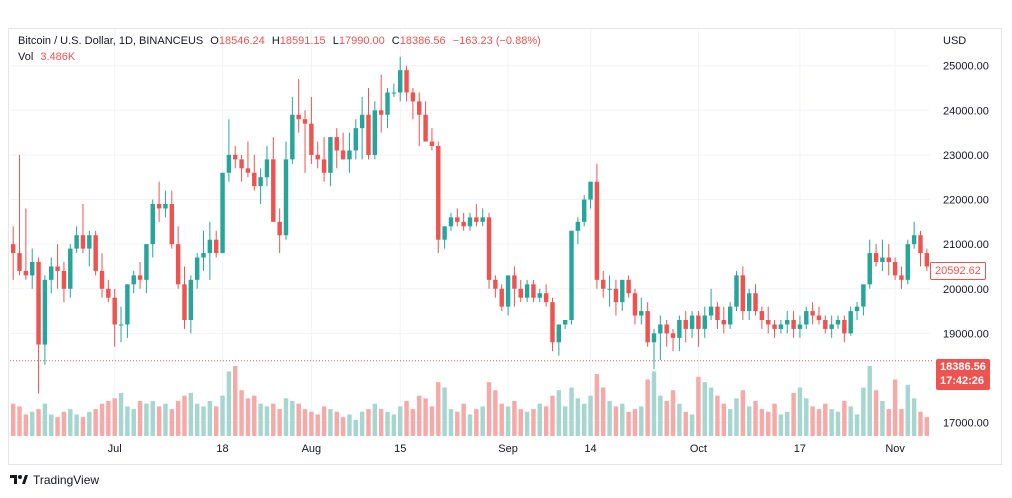 This screenshot has width=1012, height=498. Describe the element at coordinates (111, 41) in the screenshot. I see `symbol-title: Bitcoin / U.S. Dollar, 1D, BINANCEUS` at that location.